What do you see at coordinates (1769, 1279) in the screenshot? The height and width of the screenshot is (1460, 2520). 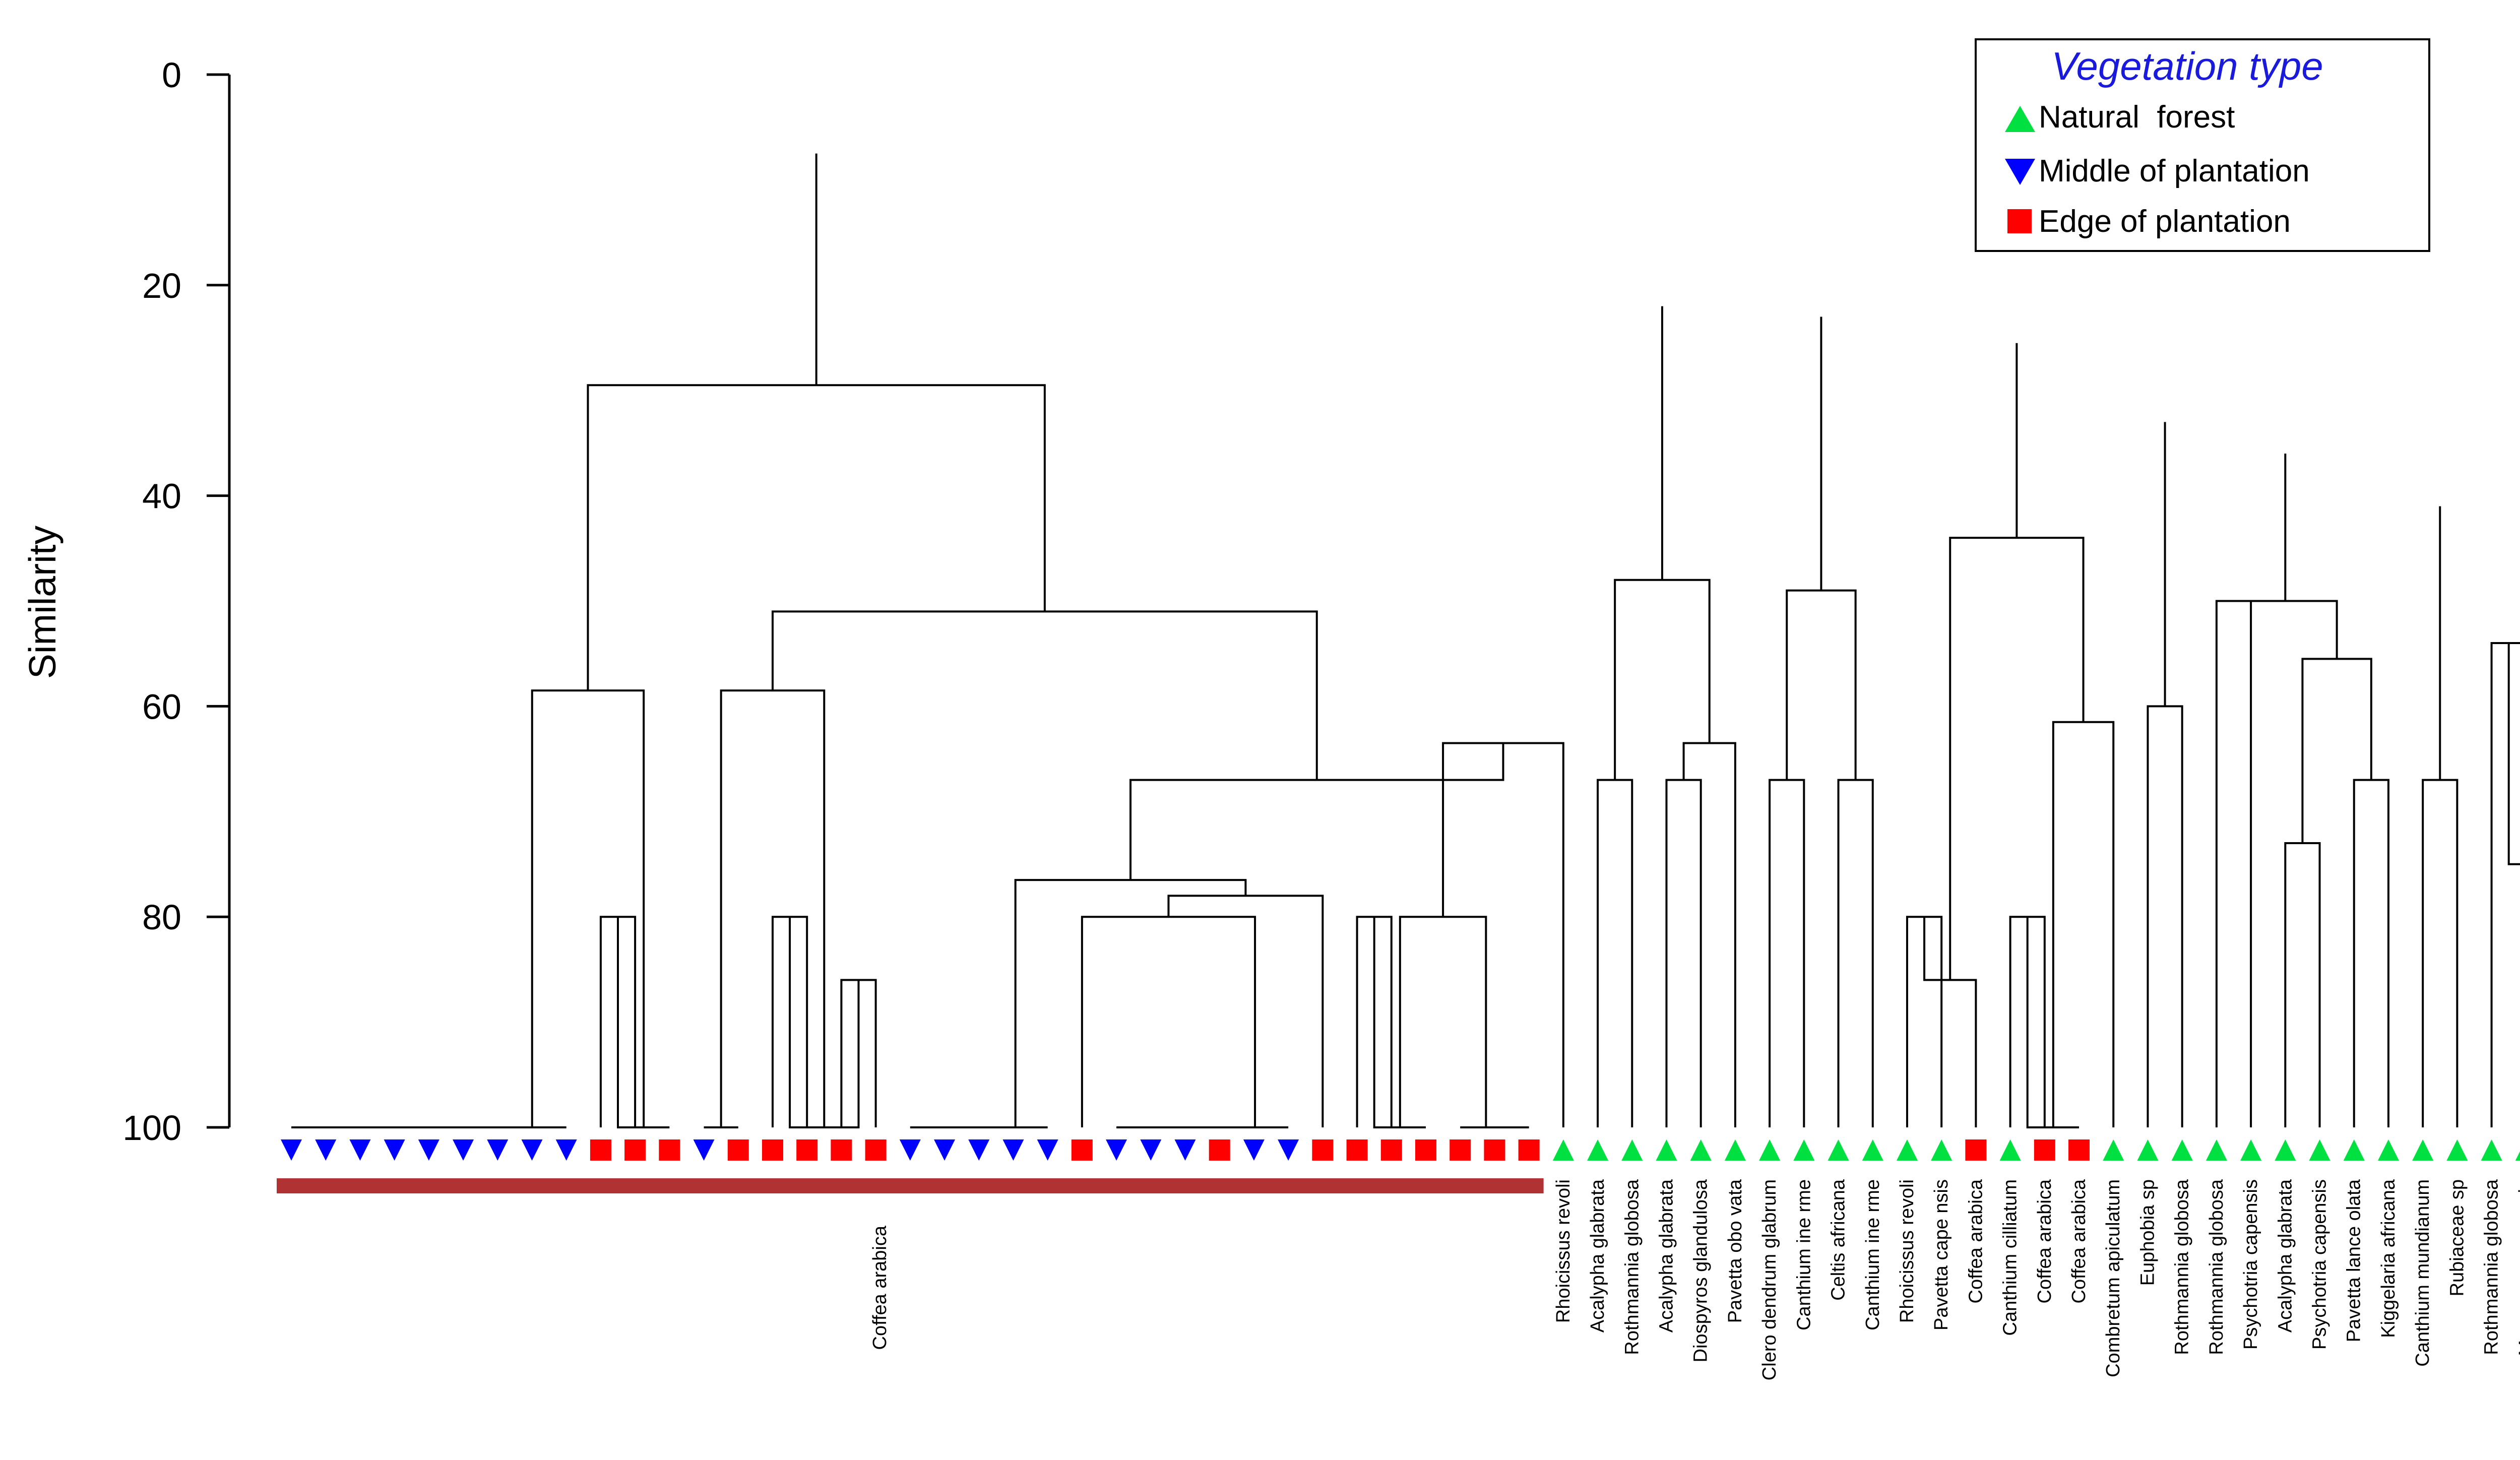 I see `leaf-label: Clero dendrum glabrum` at bounding box center [1769, 1279].